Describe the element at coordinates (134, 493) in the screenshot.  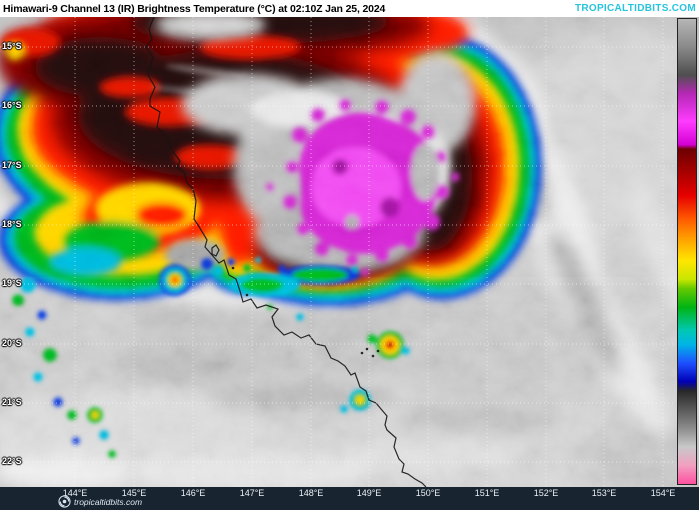
I see `lon-label: 145°E` at that location.